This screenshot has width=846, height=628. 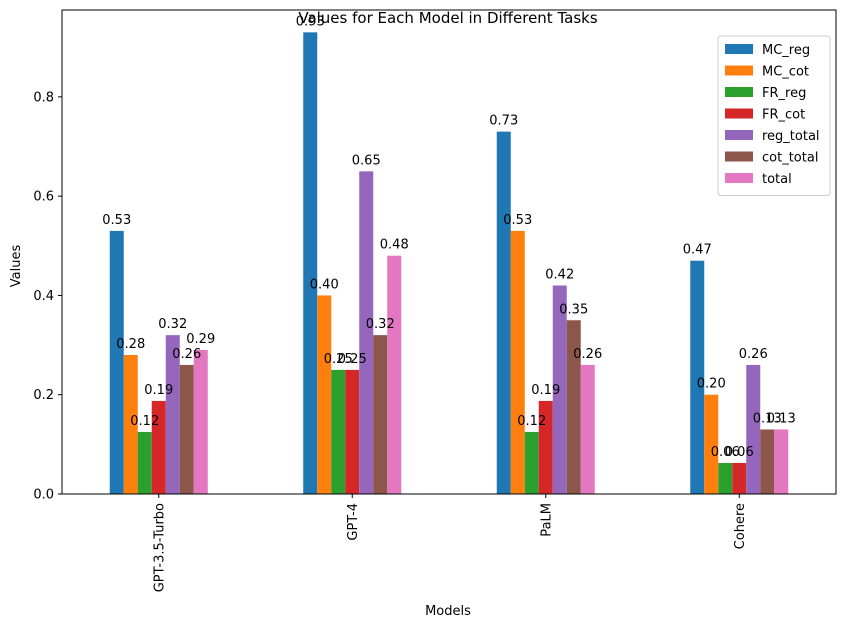 What do you see at coordinates (43, 97) in the screenshot?
I see `y-tick-label: 0.8` at bounding box center [43, 97].